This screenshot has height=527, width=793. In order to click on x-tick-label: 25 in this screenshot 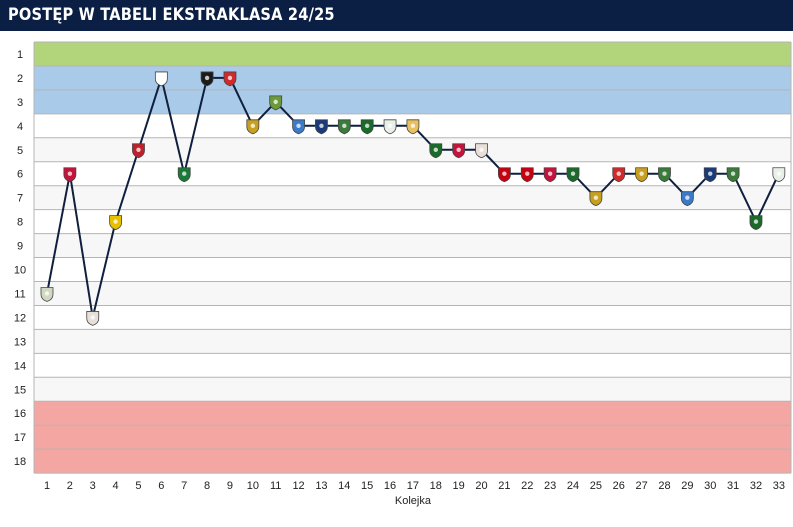, I will do `click(596, 486)`.